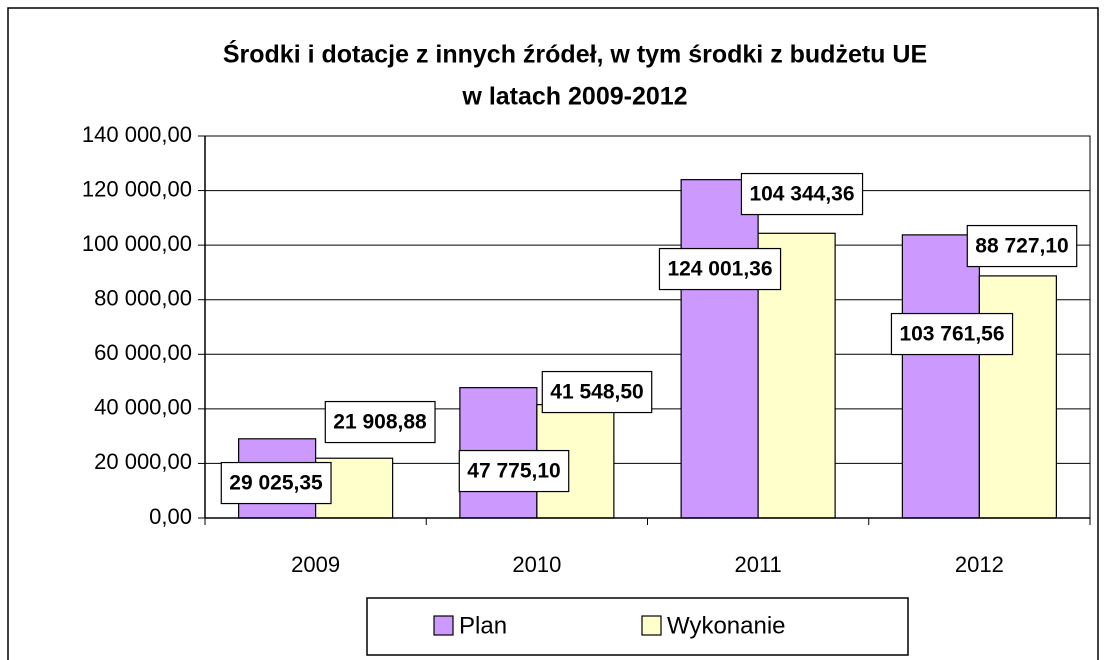 The height and width of the screenshot is (660, 1106). What do you see at coordinates (143, 298) in the screenshot?
I see `y-tick-label: 80 000,00` at bounding box center [143, 298].